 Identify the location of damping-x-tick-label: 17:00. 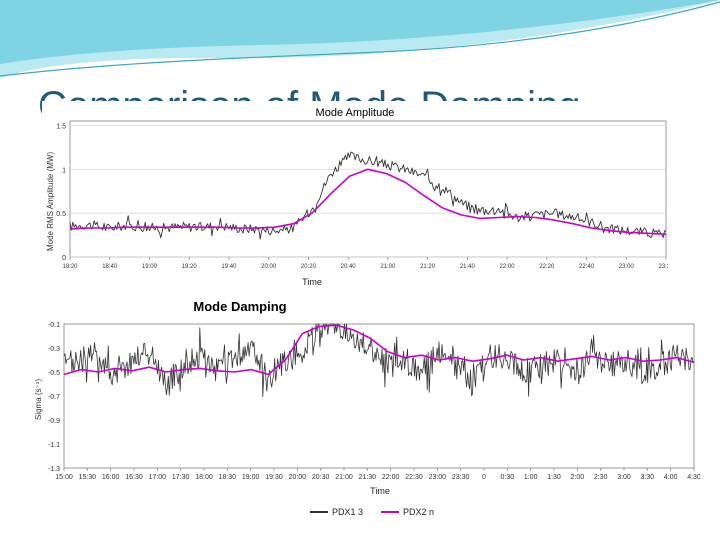
(158, 477).